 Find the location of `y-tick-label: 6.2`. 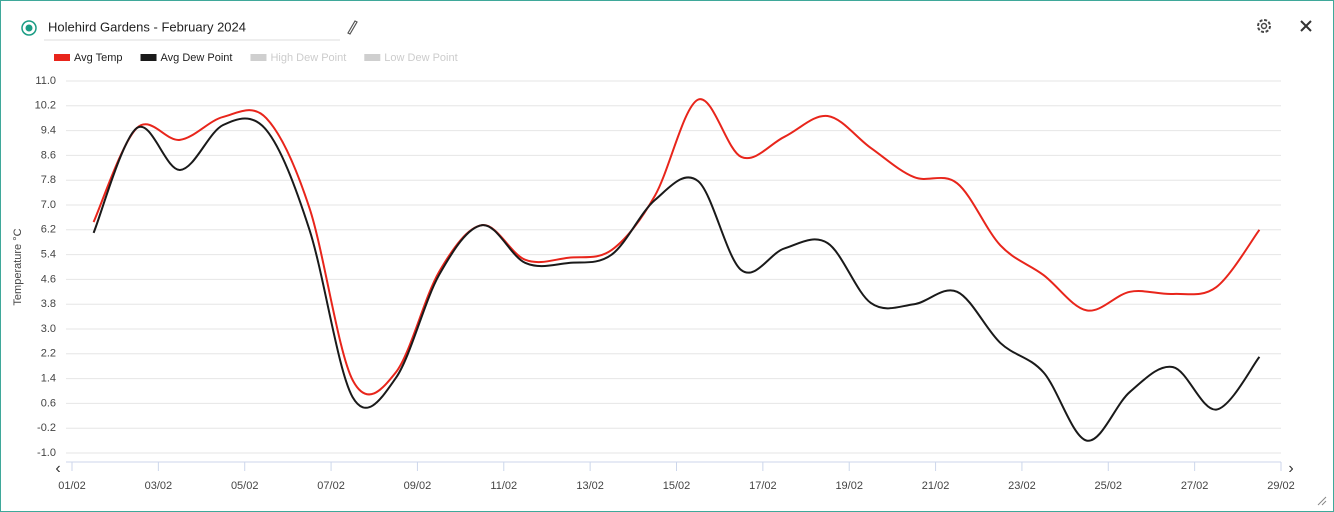

y-tick-label: 6.2 is located at coordinates (48, 230).